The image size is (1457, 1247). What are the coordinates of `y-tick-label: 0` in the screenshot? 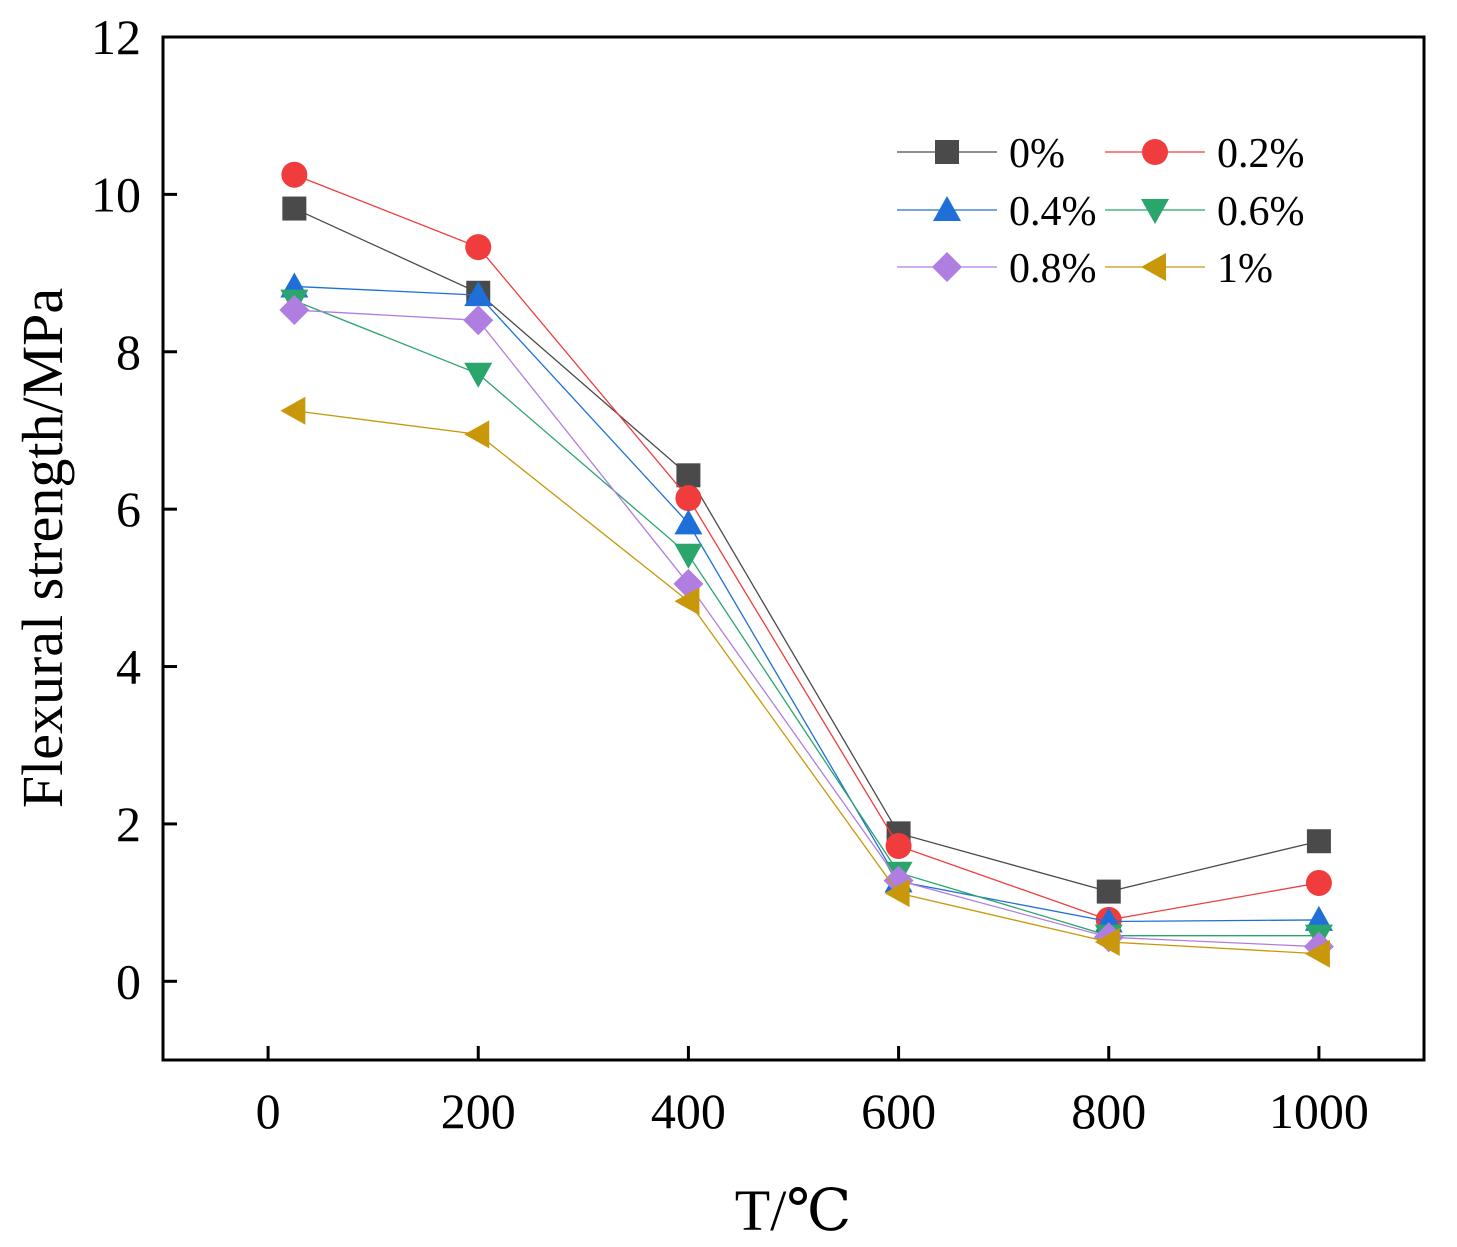 It's located at (128, 981).